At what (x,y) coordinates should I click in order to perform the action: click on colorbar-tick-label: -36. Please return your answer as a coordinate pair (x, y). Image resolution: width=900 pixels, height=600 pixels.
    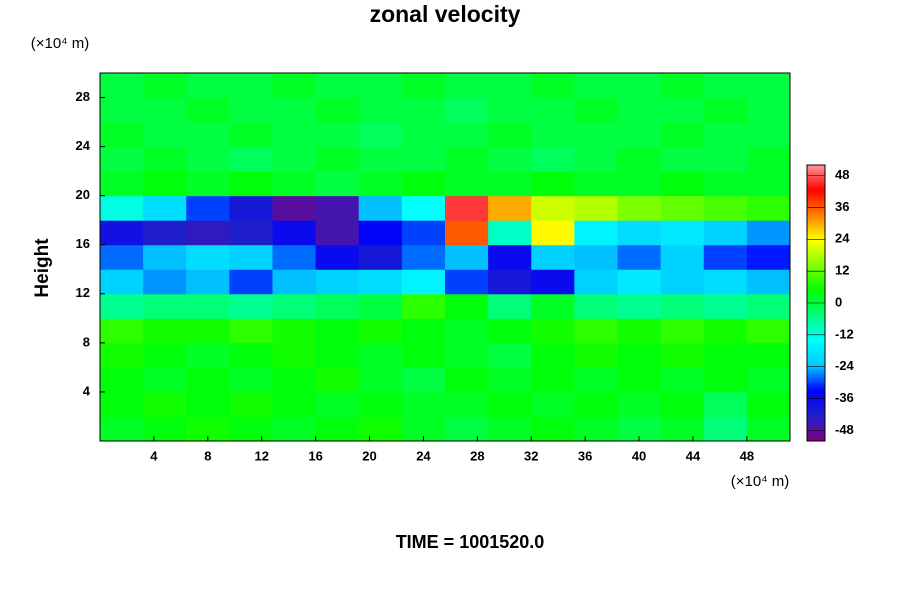
    Looking at the image, I should click on (844, 397).